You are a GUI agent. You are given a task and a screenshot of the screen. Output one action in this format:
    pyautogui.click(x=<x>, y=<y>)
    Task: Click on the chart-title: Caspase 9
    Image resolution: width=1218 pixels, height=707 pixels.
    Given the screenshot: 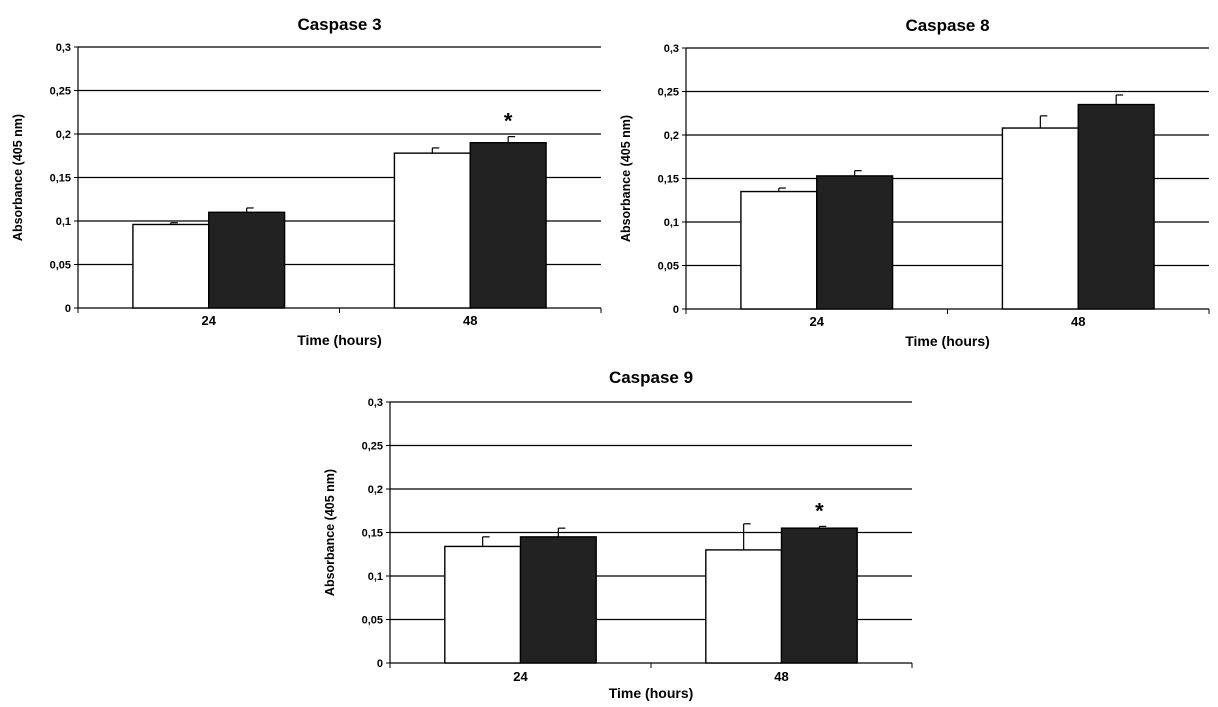 What is the action you would take?
    pyautogui.click(x=651, y=377)
    